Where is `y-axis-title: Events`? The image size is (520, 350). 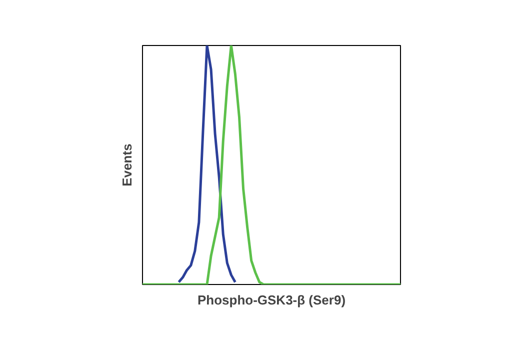
y-axis-title: Events is located at coordinates (127, 165).